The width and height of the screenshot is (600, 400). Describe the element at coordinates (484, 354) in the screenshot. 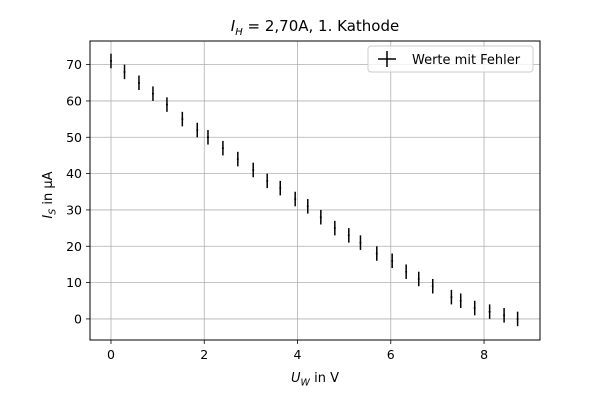

I see `x-tick-label: 8` at that location.